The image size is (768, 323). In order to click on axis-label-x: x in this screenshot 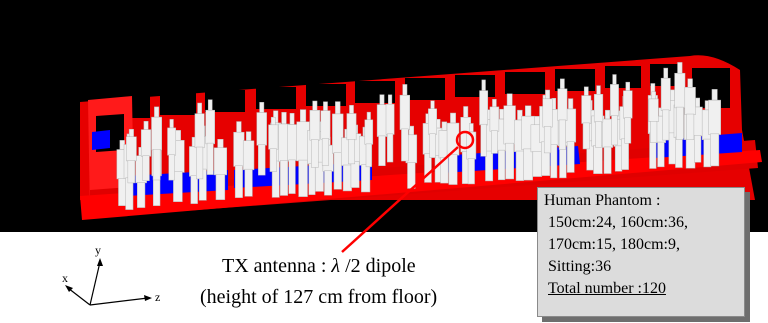, I will do `click(65, 278)`.